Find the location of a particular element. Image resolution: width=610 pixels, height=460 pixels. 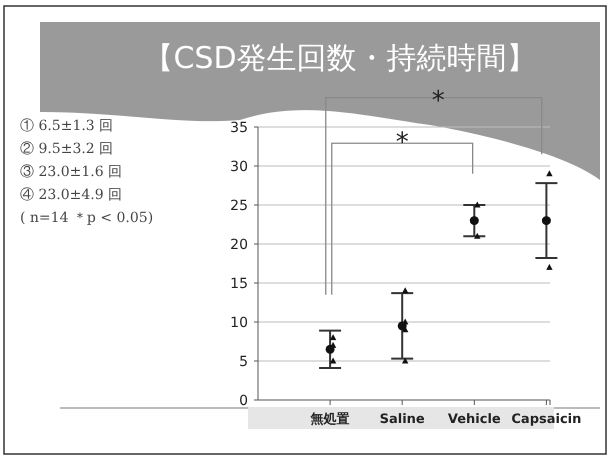

x-tick-label: Vehicle is located at coordinates (474, 419).